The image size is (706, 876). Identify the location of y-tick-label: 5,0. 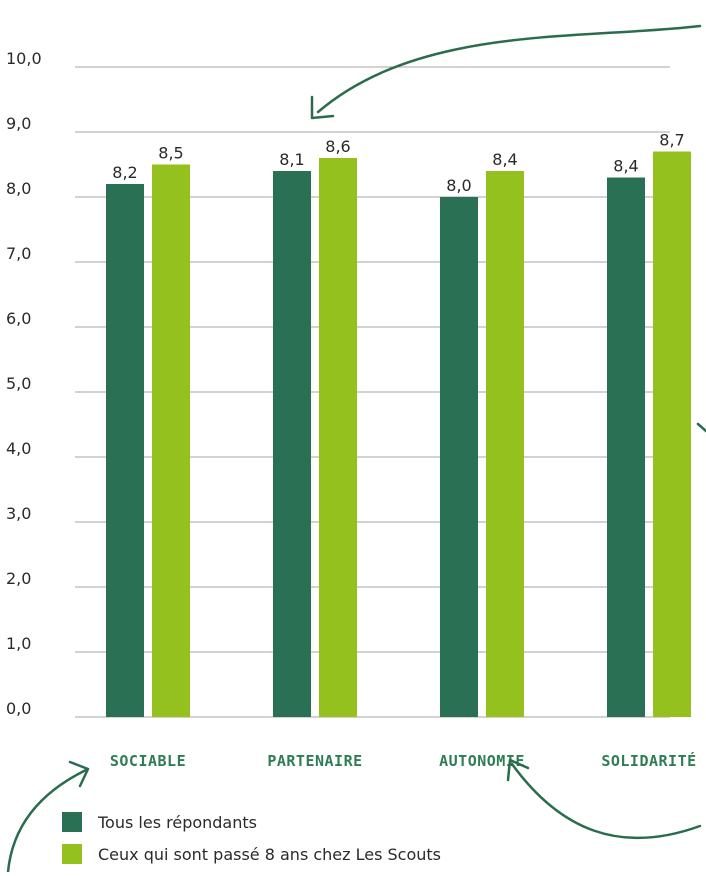
(18, 383).